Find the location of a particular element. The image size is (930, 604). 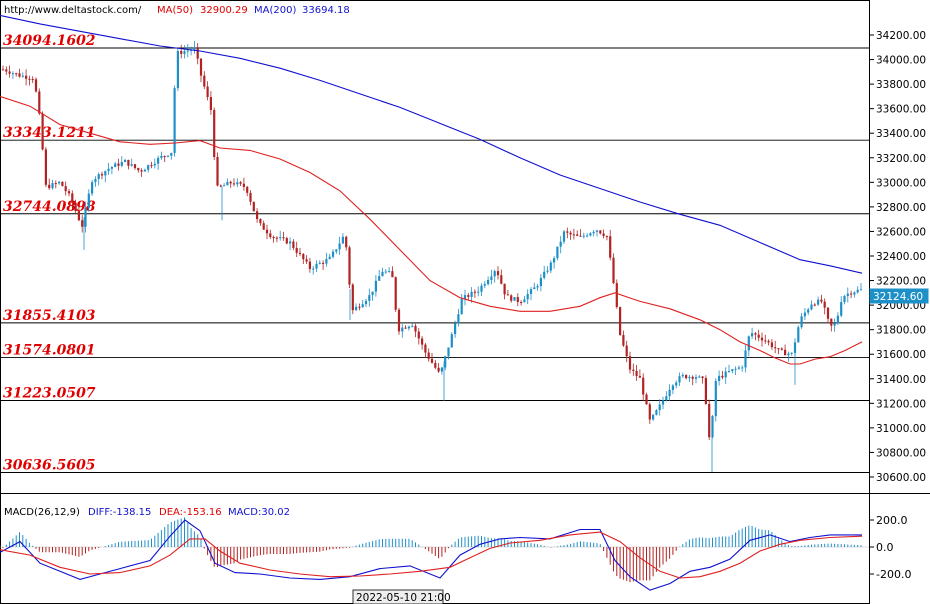

price-tick-label: 30800.00 is located at coordinates (901, 453).